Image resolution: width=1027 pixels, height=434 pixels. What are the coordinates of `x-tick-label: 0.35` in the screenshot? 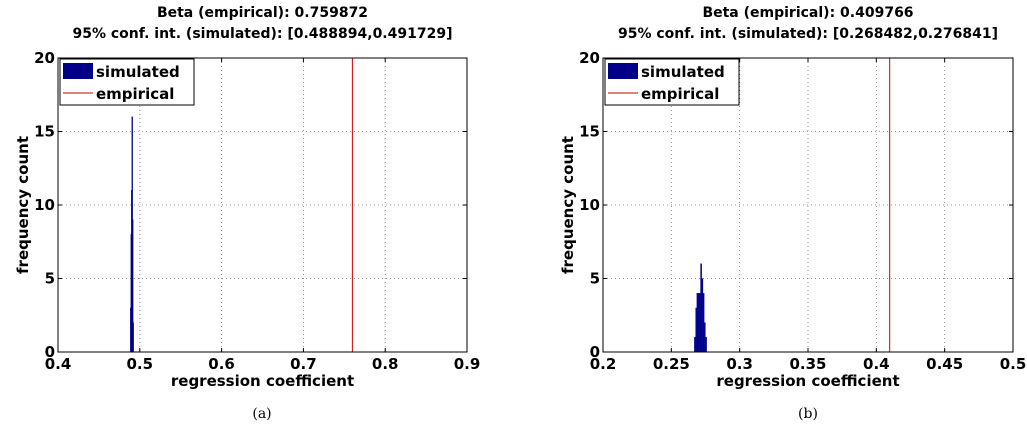 It's located at (807, 364).